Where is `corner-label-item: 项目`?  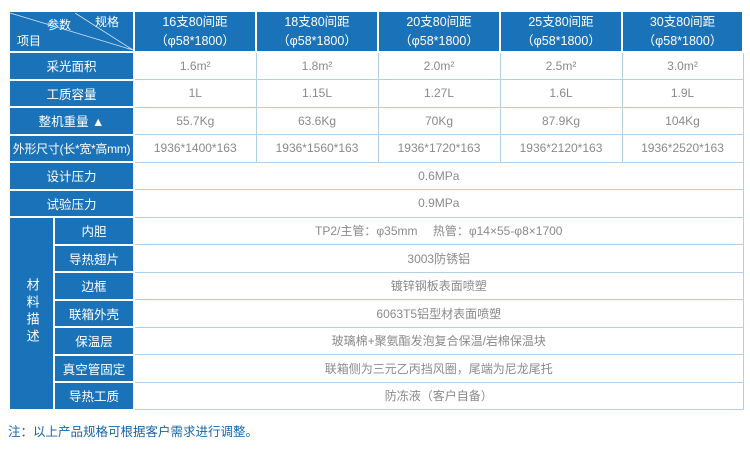 corner-label-item: 项目 is located at coordinates (29, 41).